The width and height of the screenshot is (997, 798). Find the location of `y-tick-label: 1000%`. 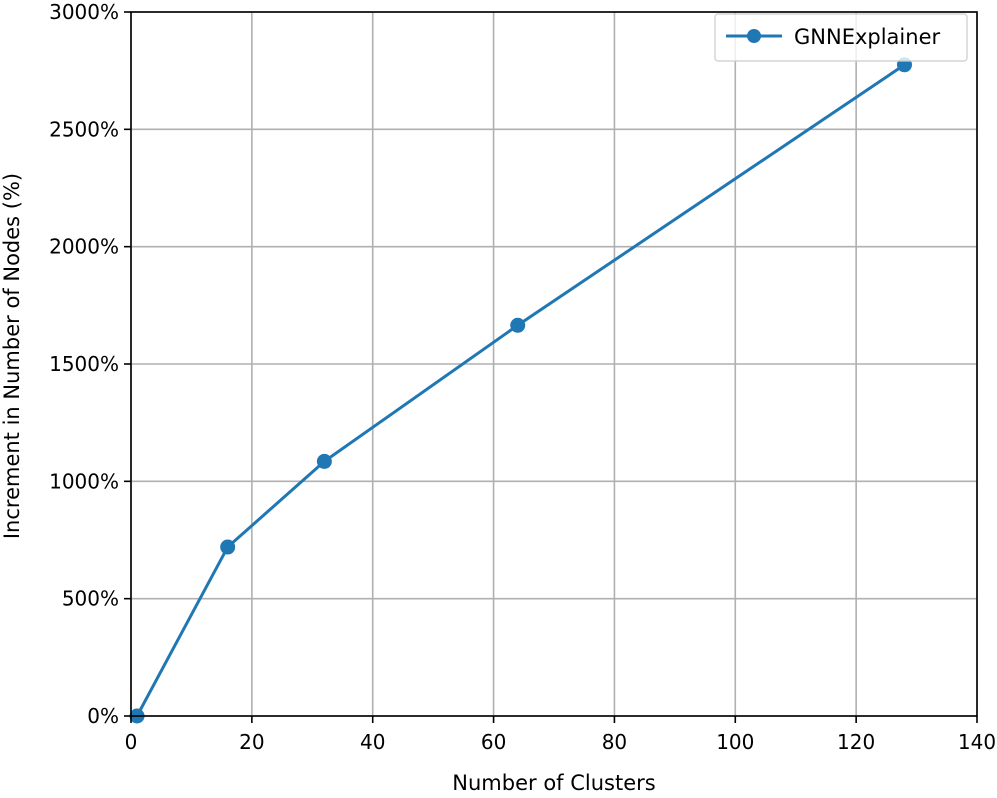

y-tick-label: 1000% is located at coordinates (84, 481).